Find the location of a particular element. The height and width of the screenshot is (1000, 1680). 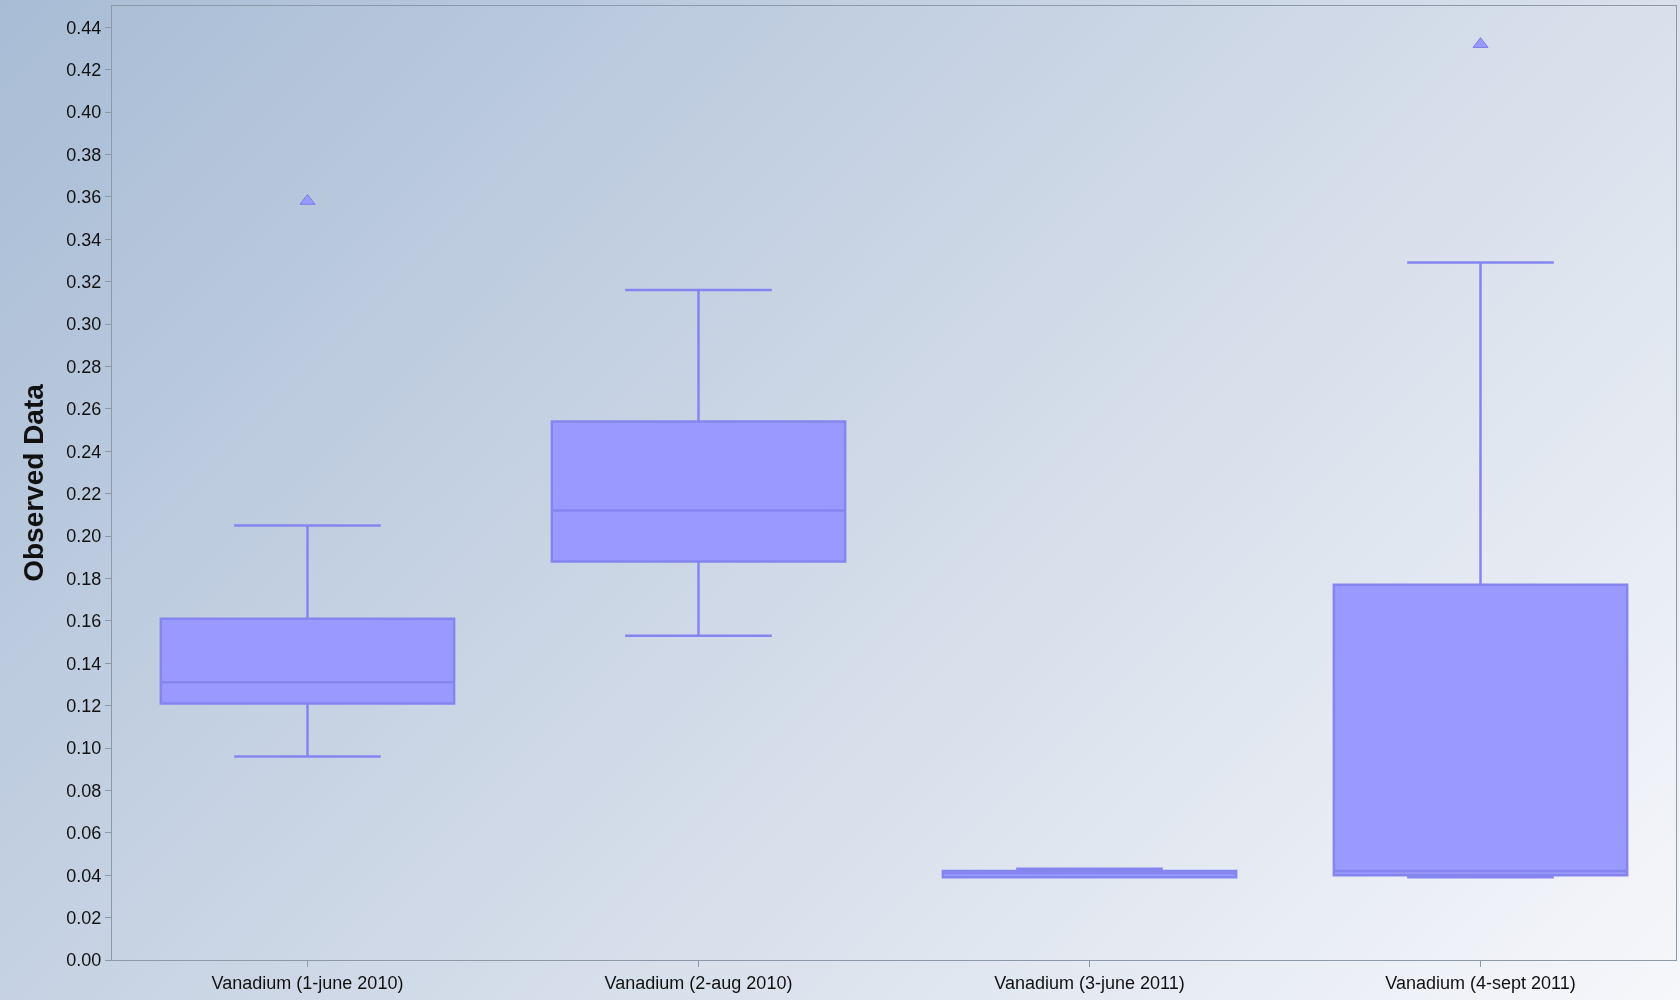

y-tick-label: 0.24 is located at coordinates (84, 451).